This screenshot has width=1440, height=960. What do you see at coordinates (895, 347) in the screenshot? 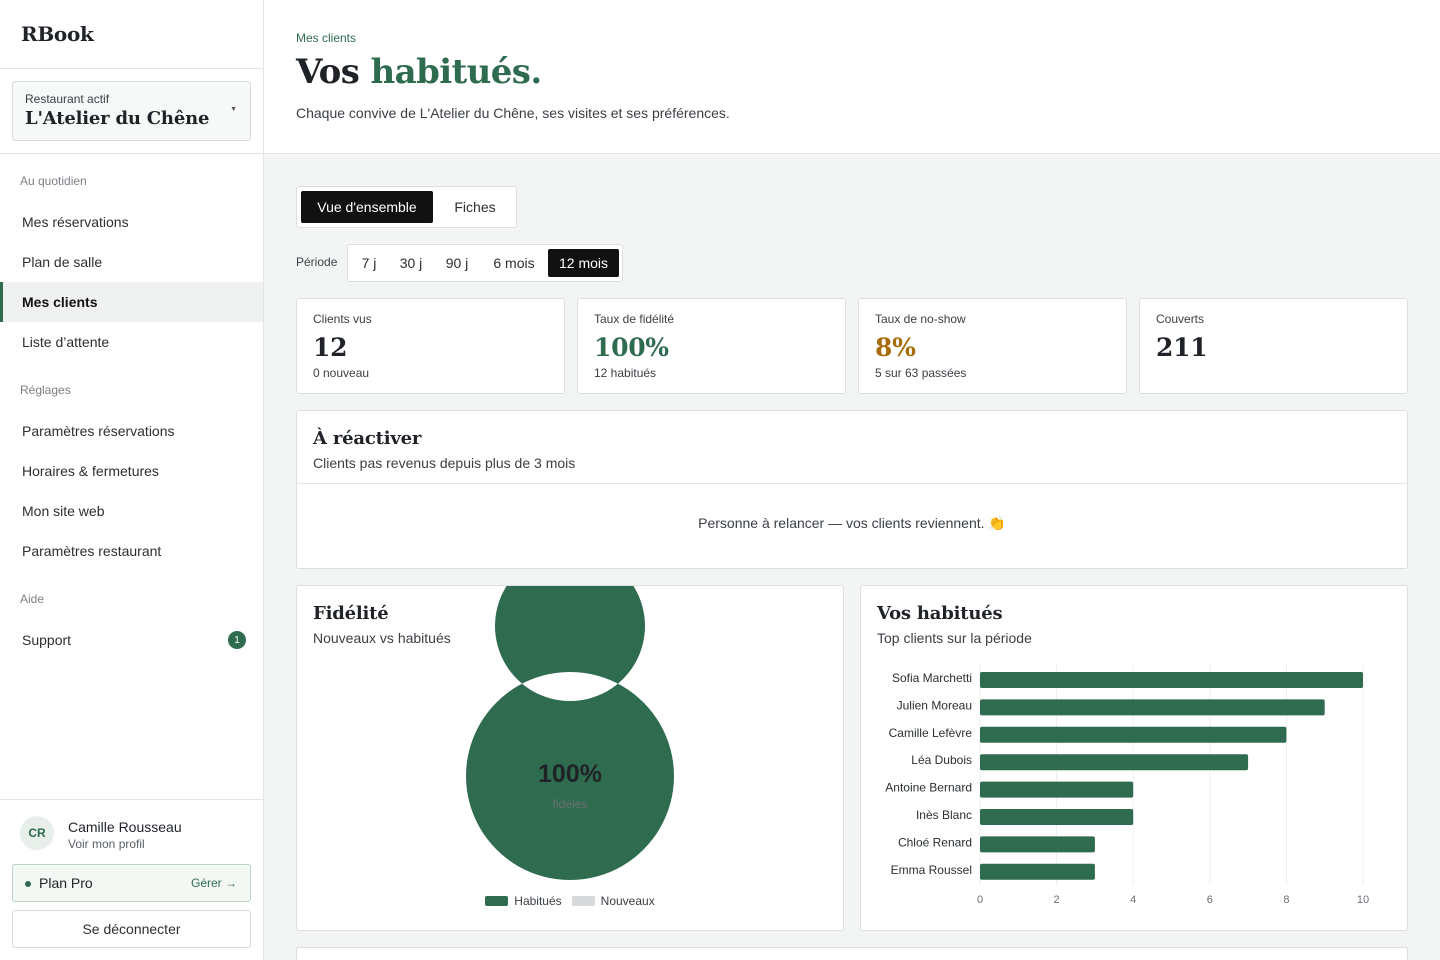
I see `kpi-value: 8%` at bounding box center [895, 347].